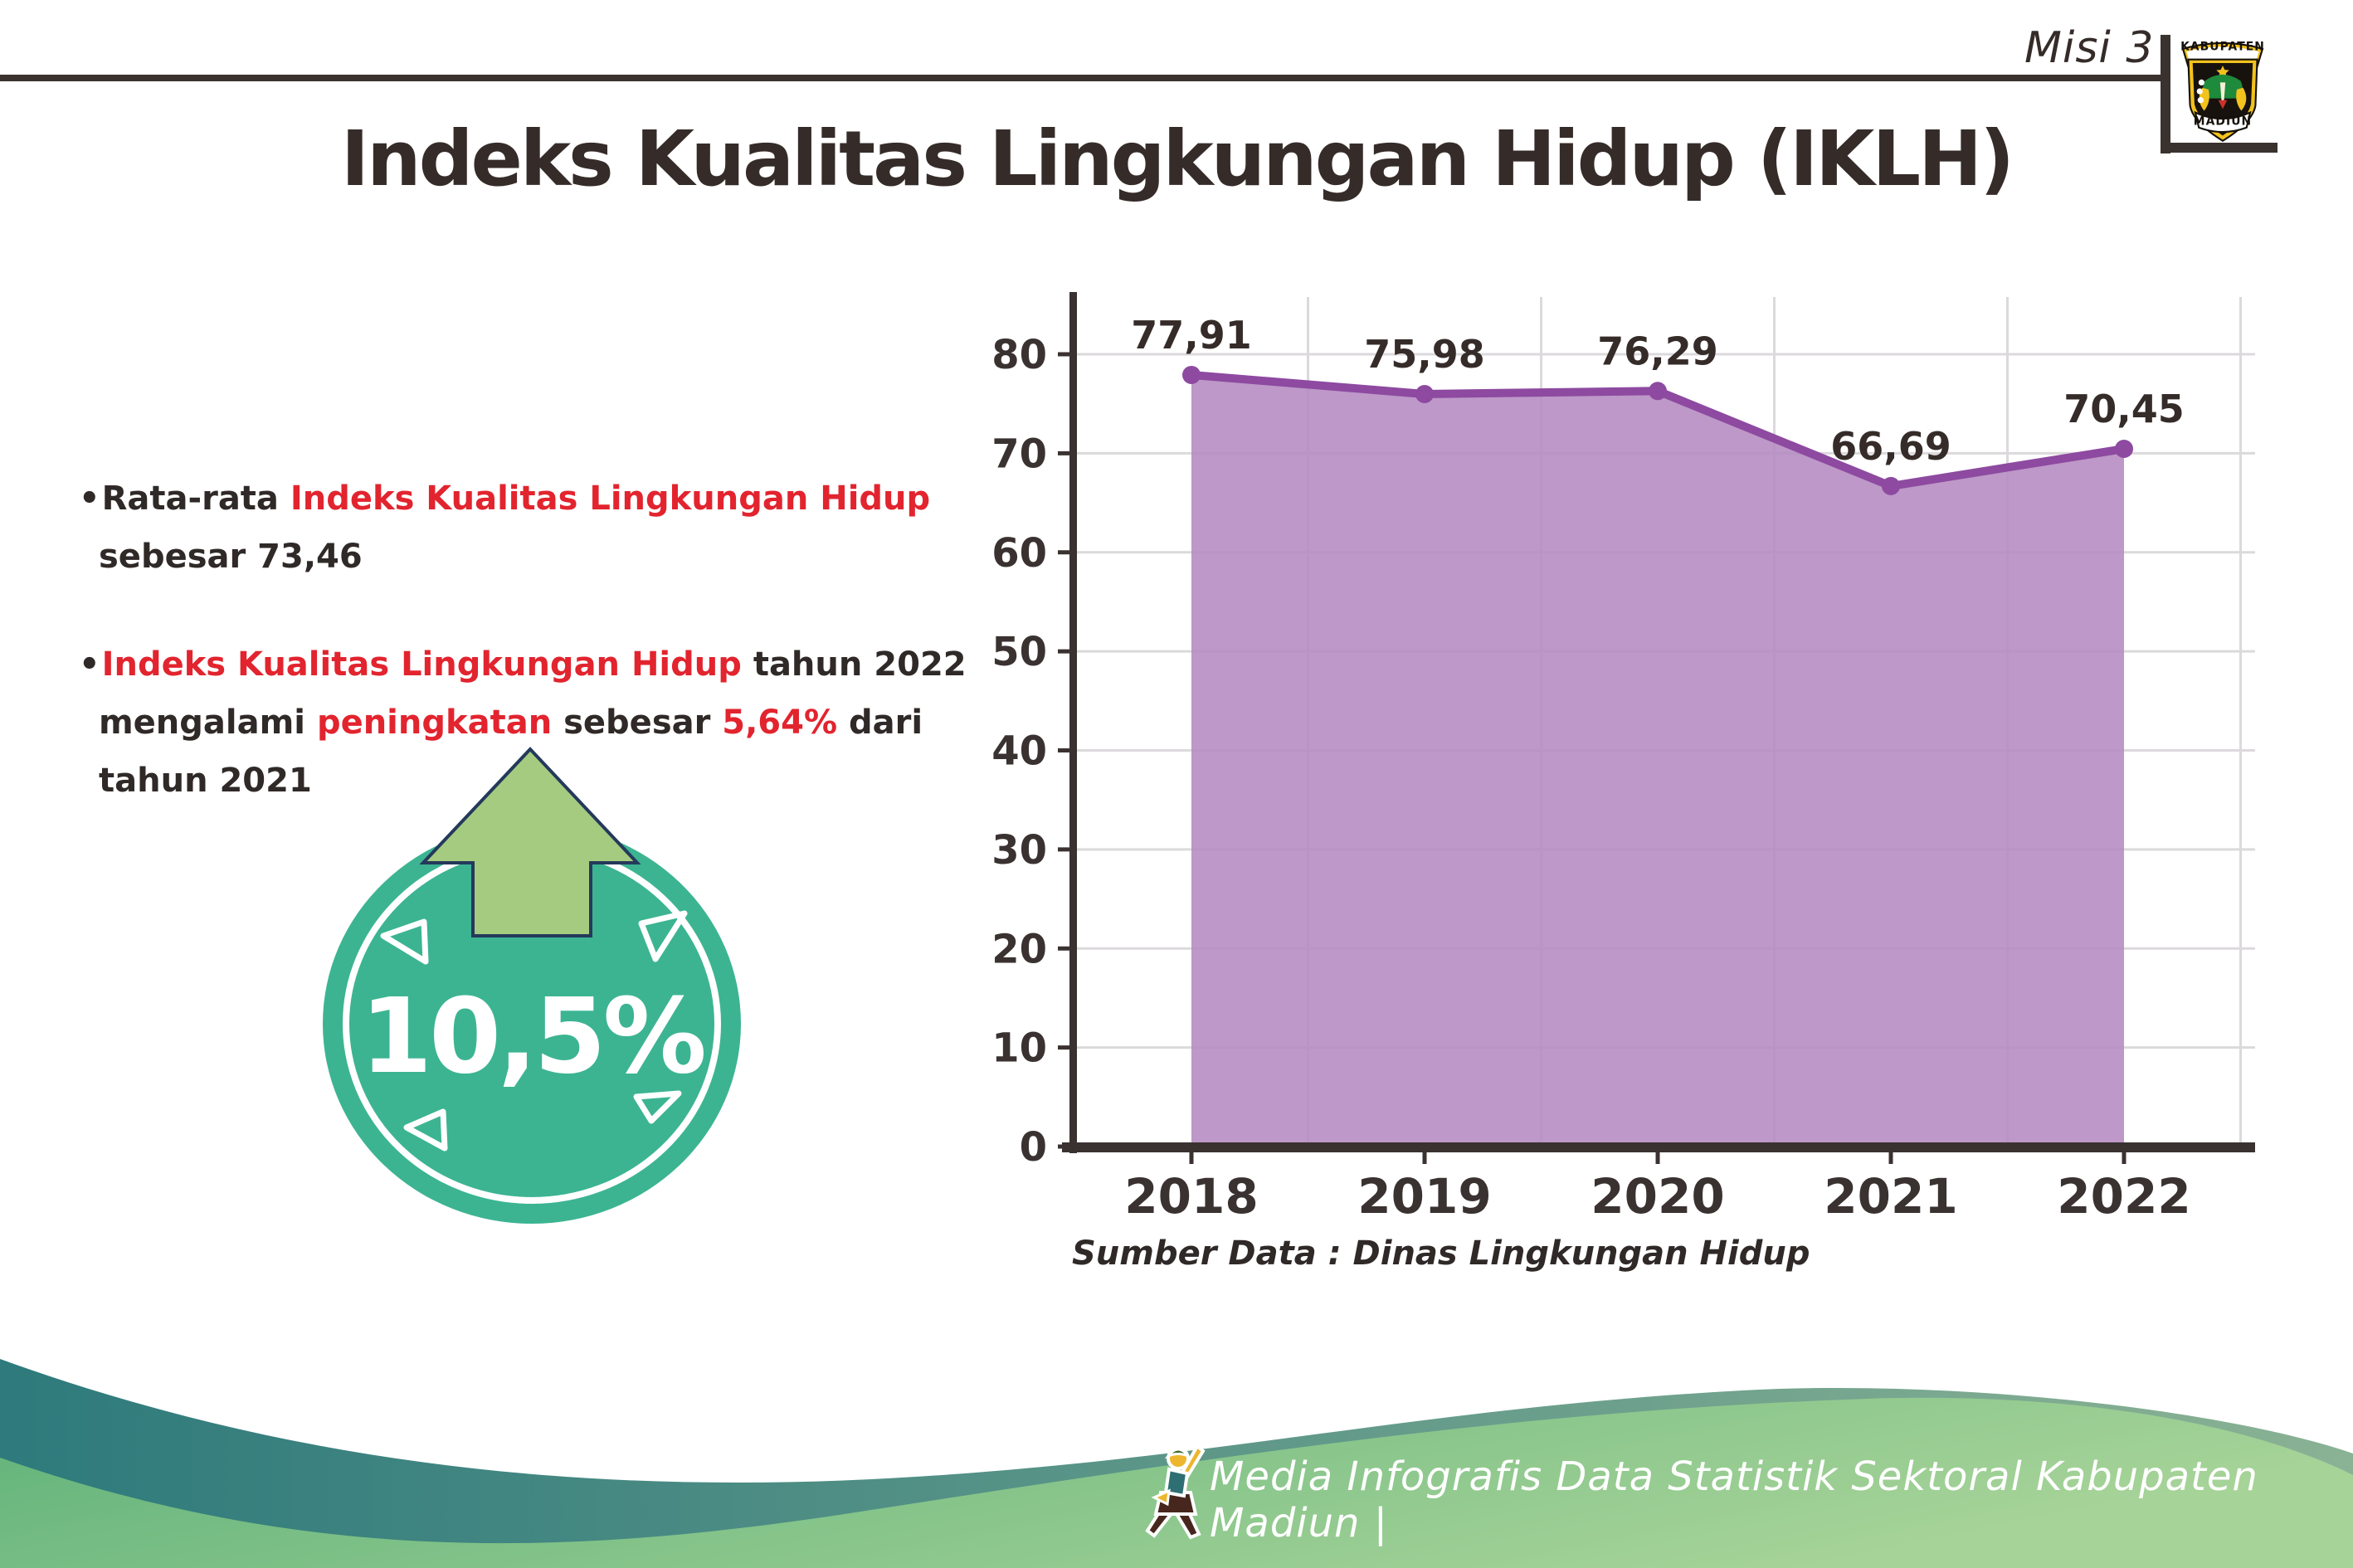 This screenshot has height=1568, width=2353. I want to click on x-tick-label: 2020, so click(1657, 1196).